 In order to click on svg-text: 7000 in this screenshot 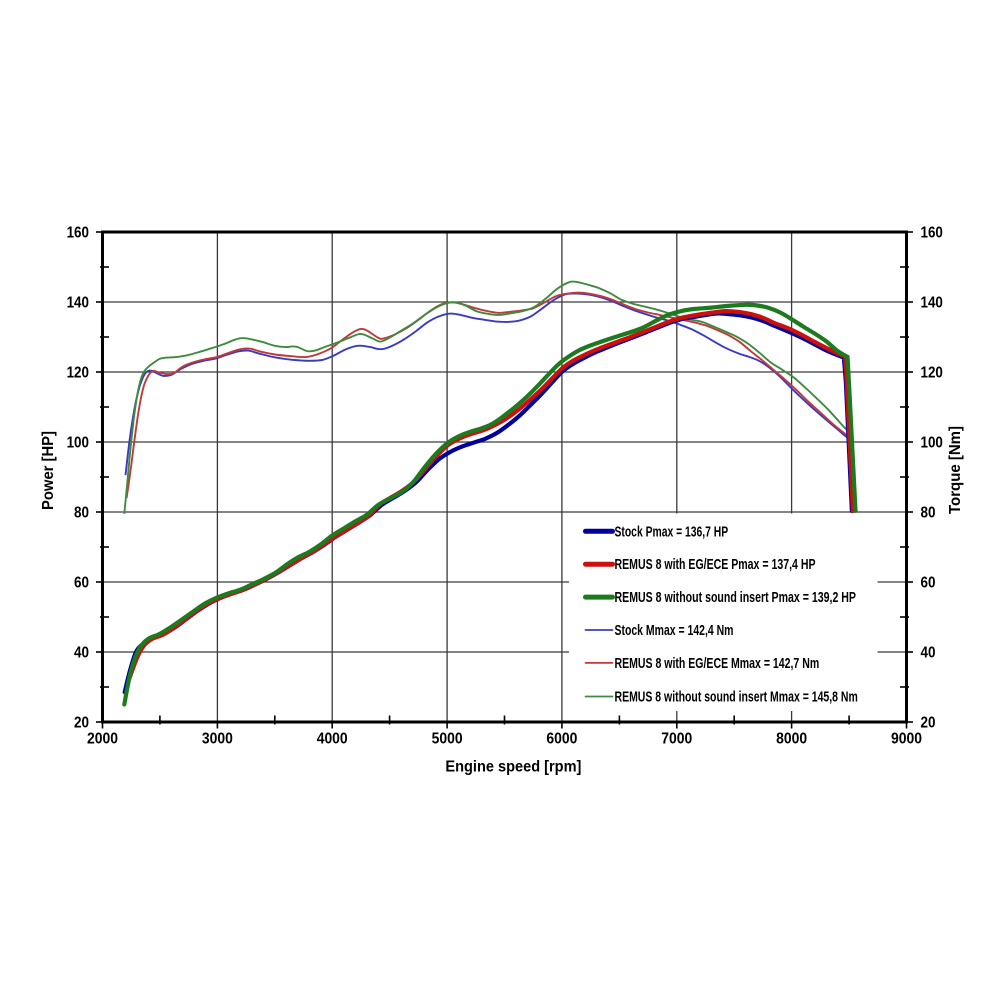, I will do `click(676, 739)`.